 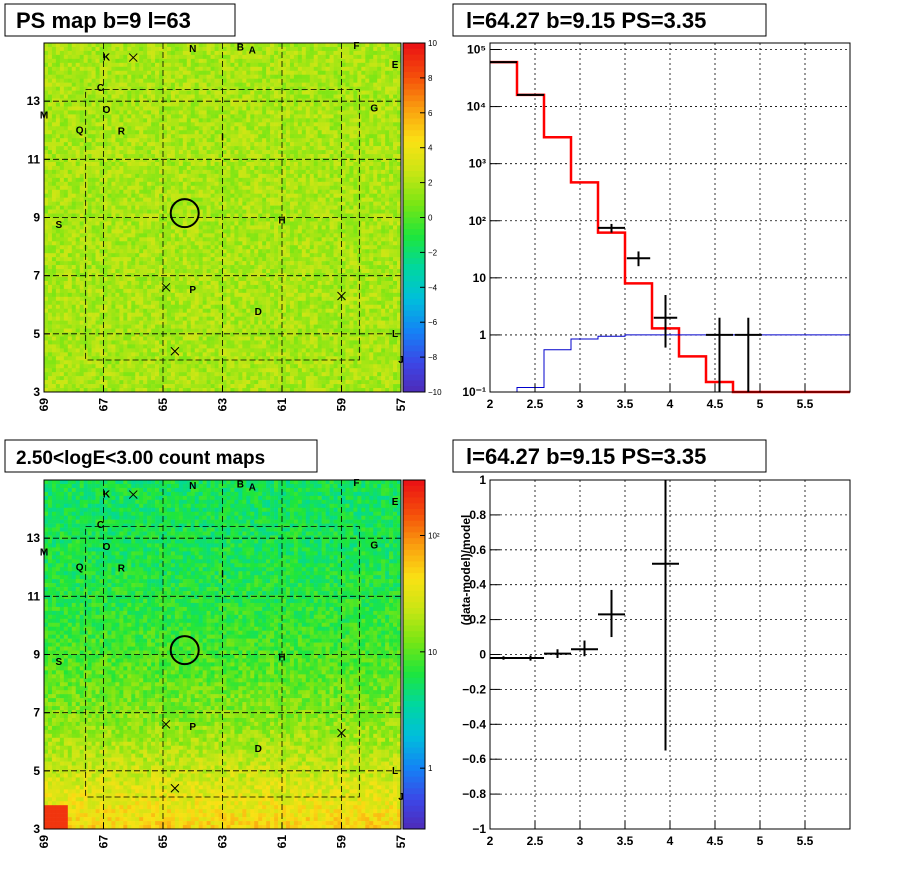 I want to click on residuals-x-tick-label: 2.5, so click(x=535, y=841).